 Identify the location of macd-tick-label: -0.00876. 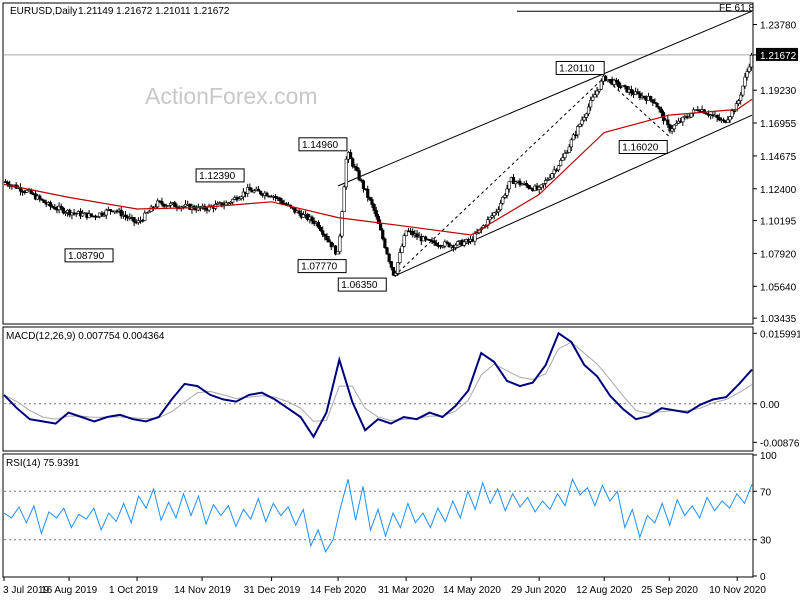
(780, 443).